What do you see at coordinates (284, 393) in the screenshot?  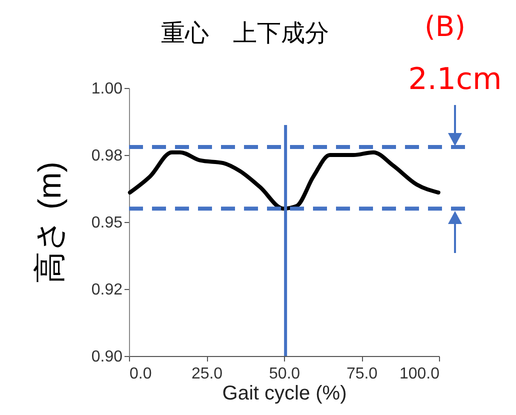 I see `x-axis-title: Gait cycle (%)` at bounding box center [284, 393].